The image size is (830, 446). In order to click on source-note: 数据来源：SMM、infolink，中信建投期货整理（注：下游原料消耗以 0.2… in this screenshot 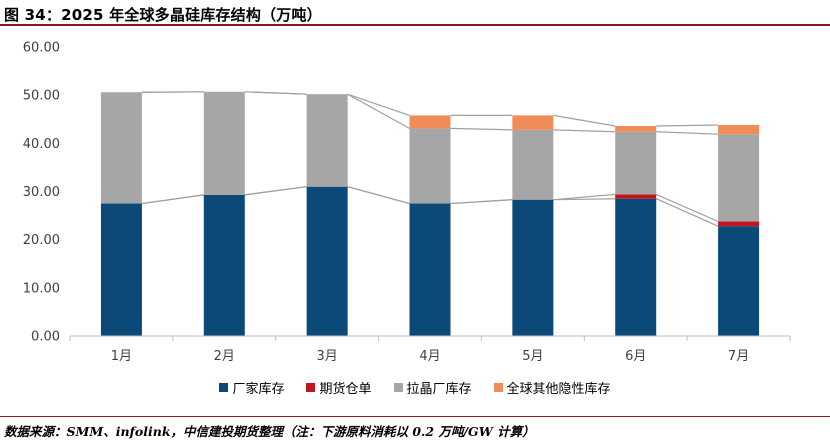, I will do `click(269, 431)`.